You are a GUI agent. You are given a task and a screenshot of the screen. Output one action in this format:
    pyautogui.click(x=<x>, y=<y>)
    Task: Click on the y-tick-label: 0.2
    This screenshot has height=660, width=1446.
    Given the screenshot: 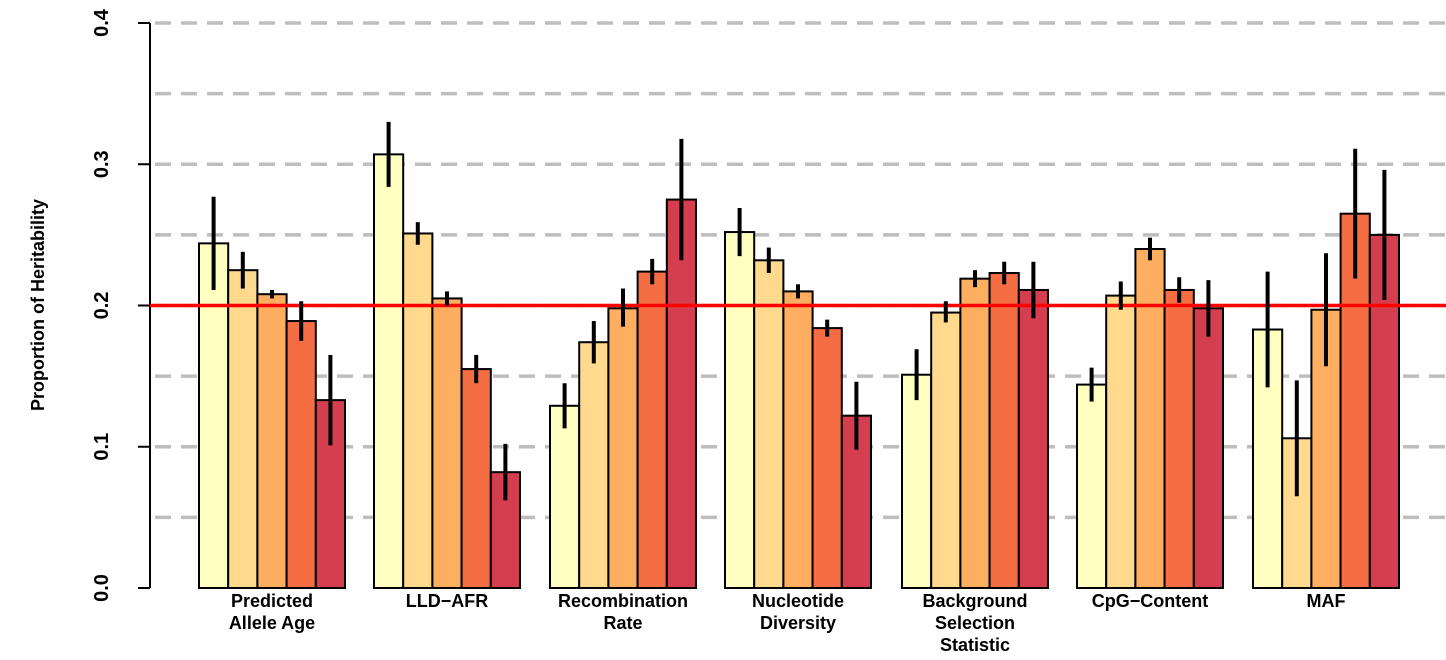 What is the action you would take?
    pyautogui.click(x=102, y=306)
    